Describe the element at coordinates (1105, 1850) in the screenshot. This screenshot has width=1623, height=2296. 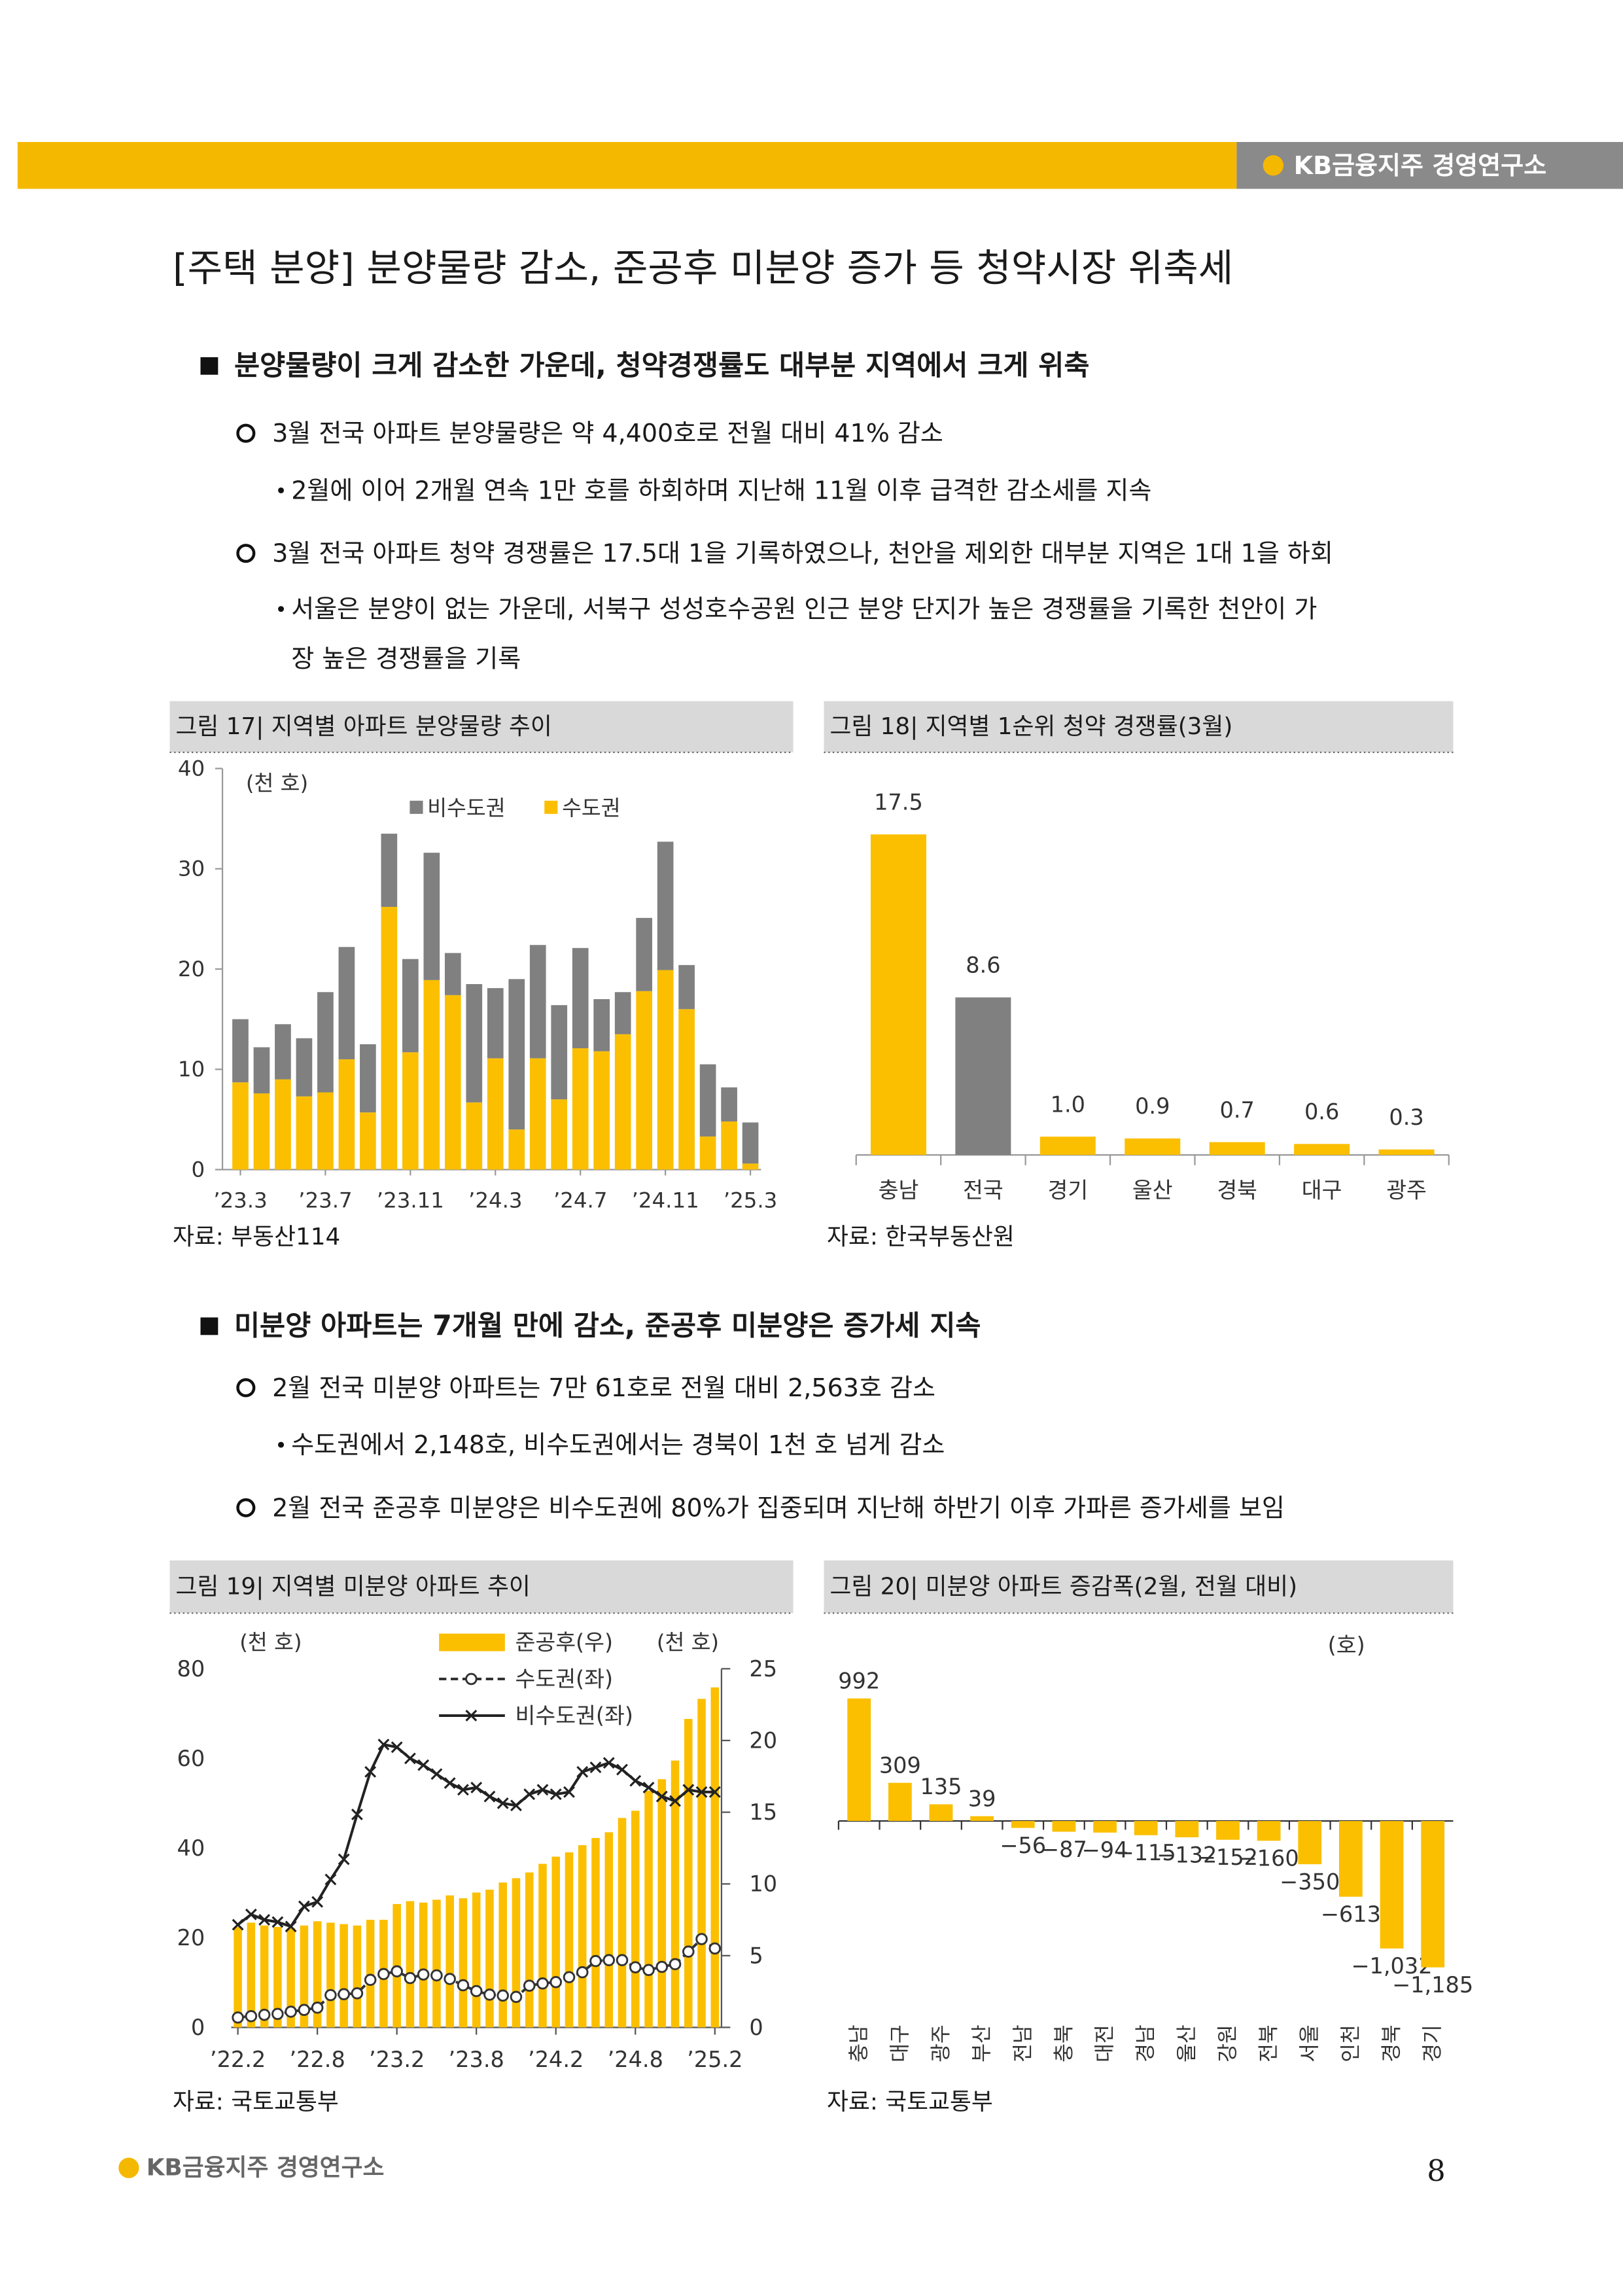
I see `value-label: −94` at that location.